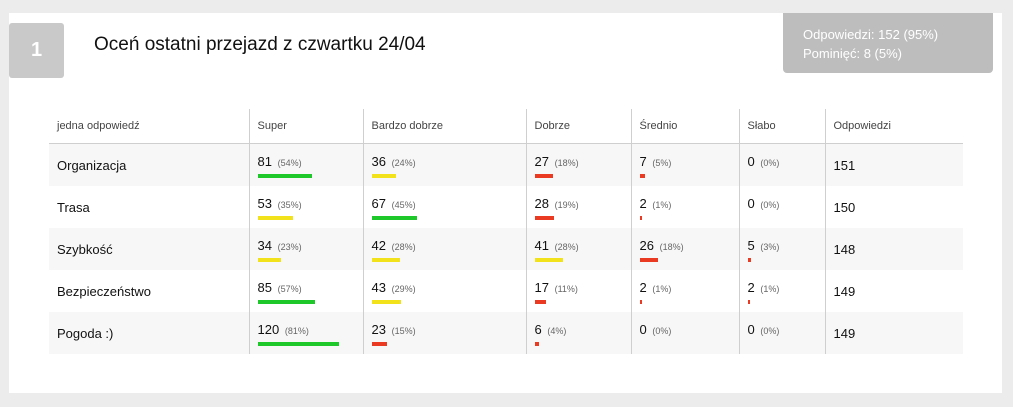  Describe the element at coordinates (781, 126) in the screenshot. I see `column-header: Słabo` at that location.